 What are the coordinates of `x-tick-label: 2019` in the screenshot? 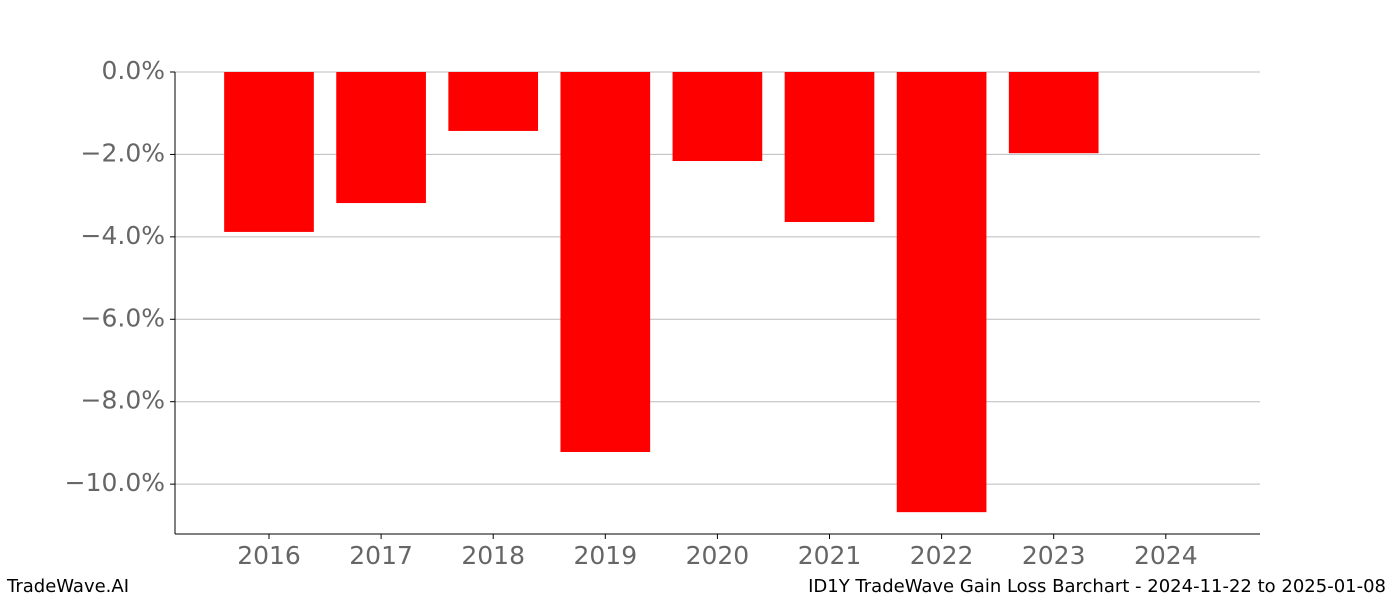 It's located at (605, 555).